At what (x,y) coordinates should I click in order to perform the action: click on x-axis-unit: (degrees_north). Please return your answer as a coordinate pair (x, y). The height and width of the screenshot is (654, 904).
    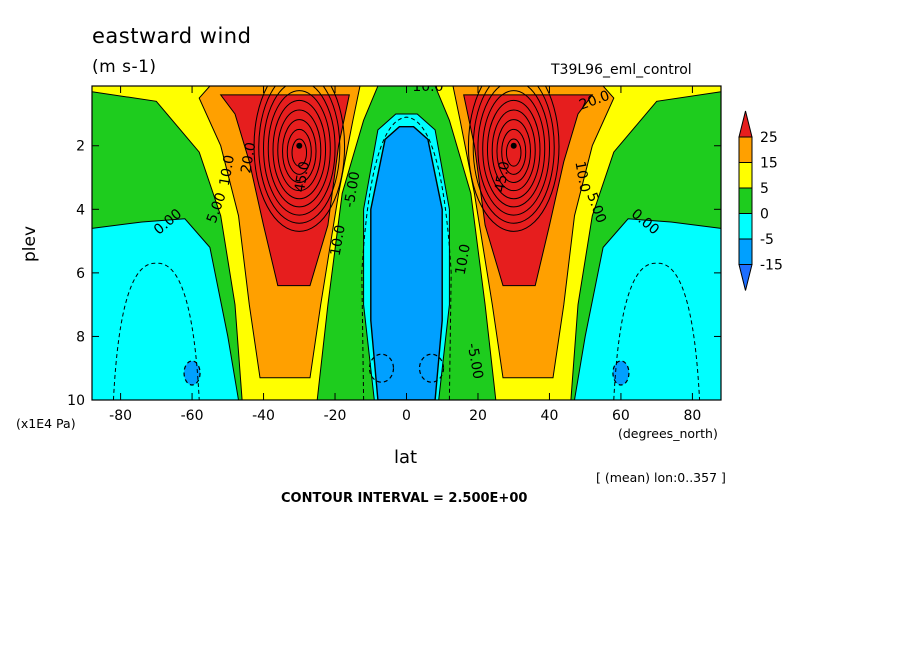
    Looking at the image, I should click on (668, 433).